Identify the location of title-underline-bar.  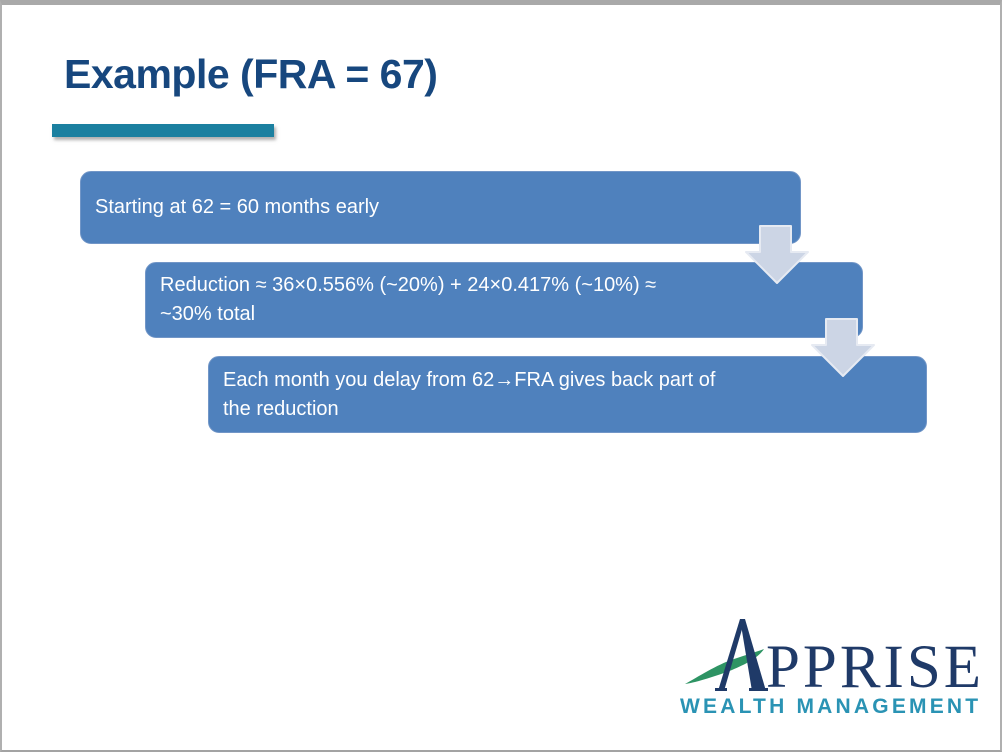
(163, 130).